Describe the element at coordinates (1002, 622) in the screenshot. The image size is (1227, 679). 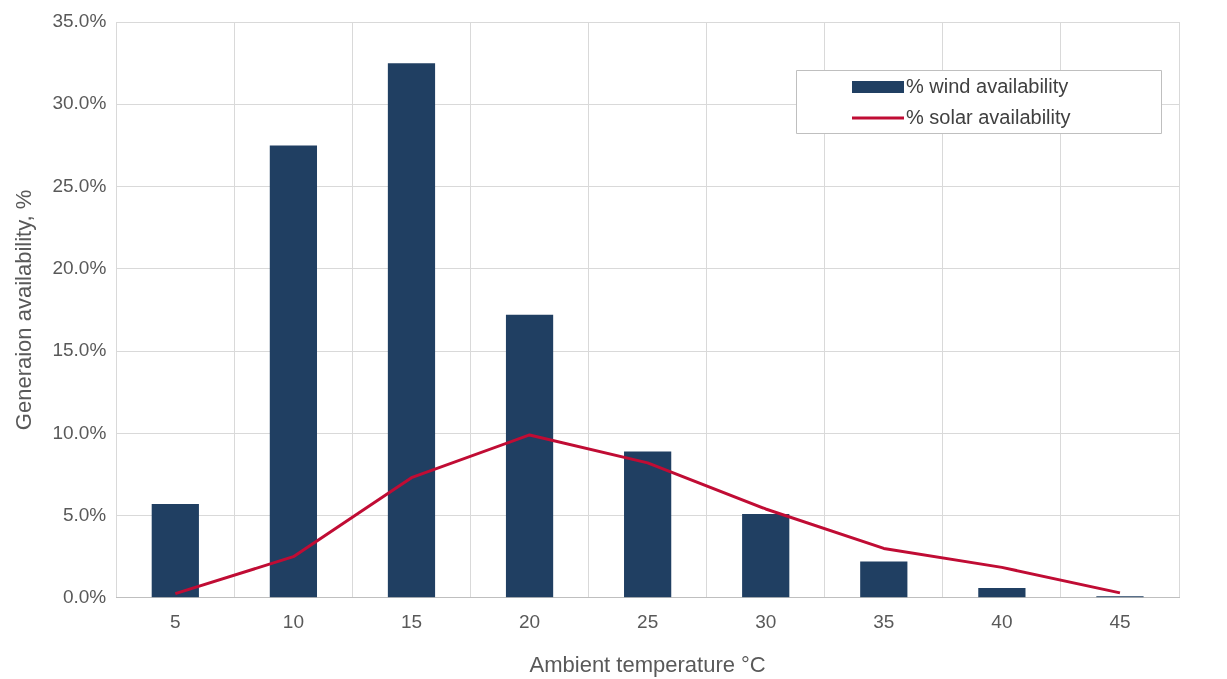
I see `x-tick-label: 40` at that location.